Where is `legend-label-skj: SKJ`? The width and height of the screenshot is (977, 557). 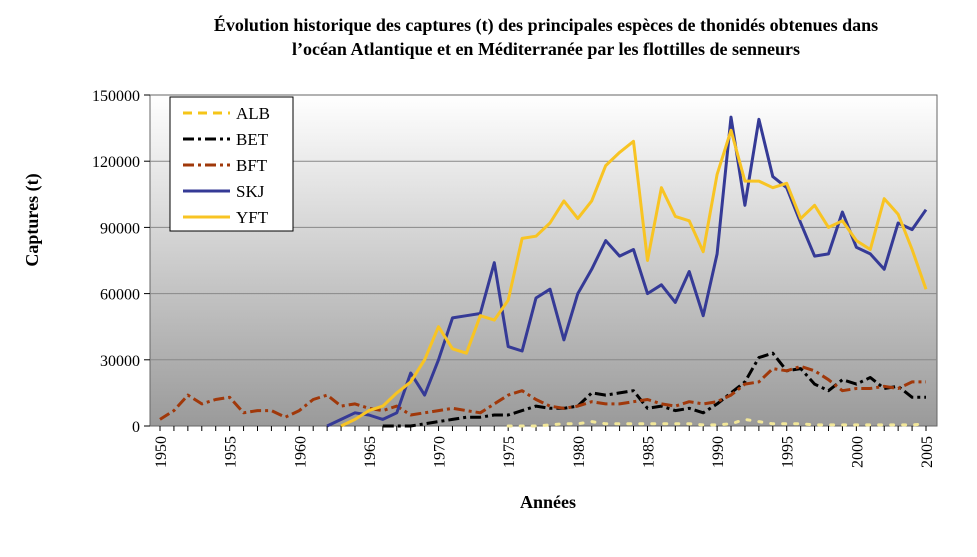 legend-label-skj: SKJ is located at coordinates (250, 191).